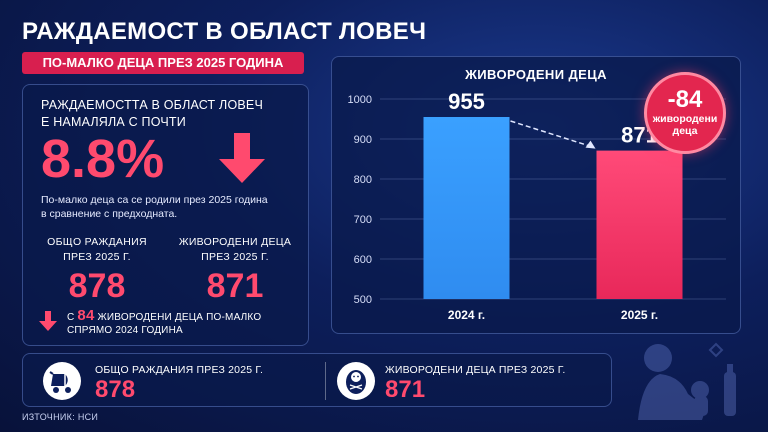 This screenshot has height=432, width=768. What do you see at coordinates (685, 119) in the screenshot?
I see `difference-badge-label1: живородени` at bounding box center [685, 119].